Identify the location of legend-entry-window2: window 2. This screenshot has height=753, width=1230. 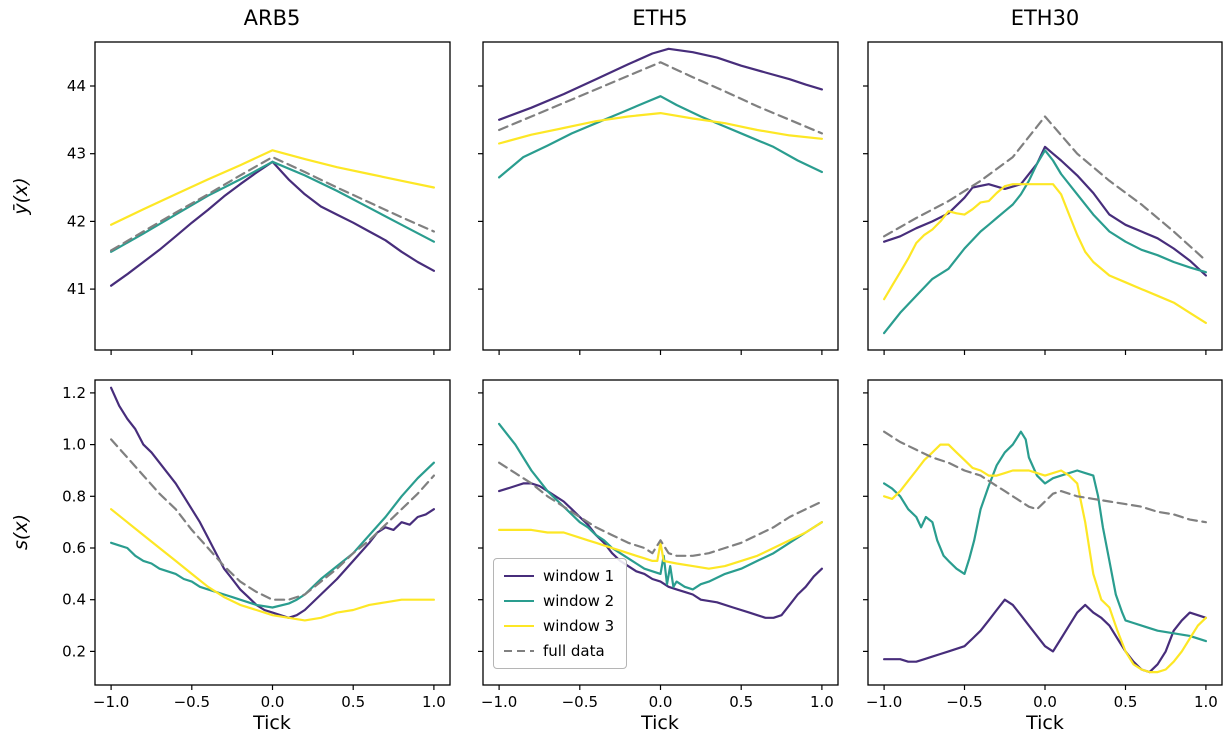
(559, 601).